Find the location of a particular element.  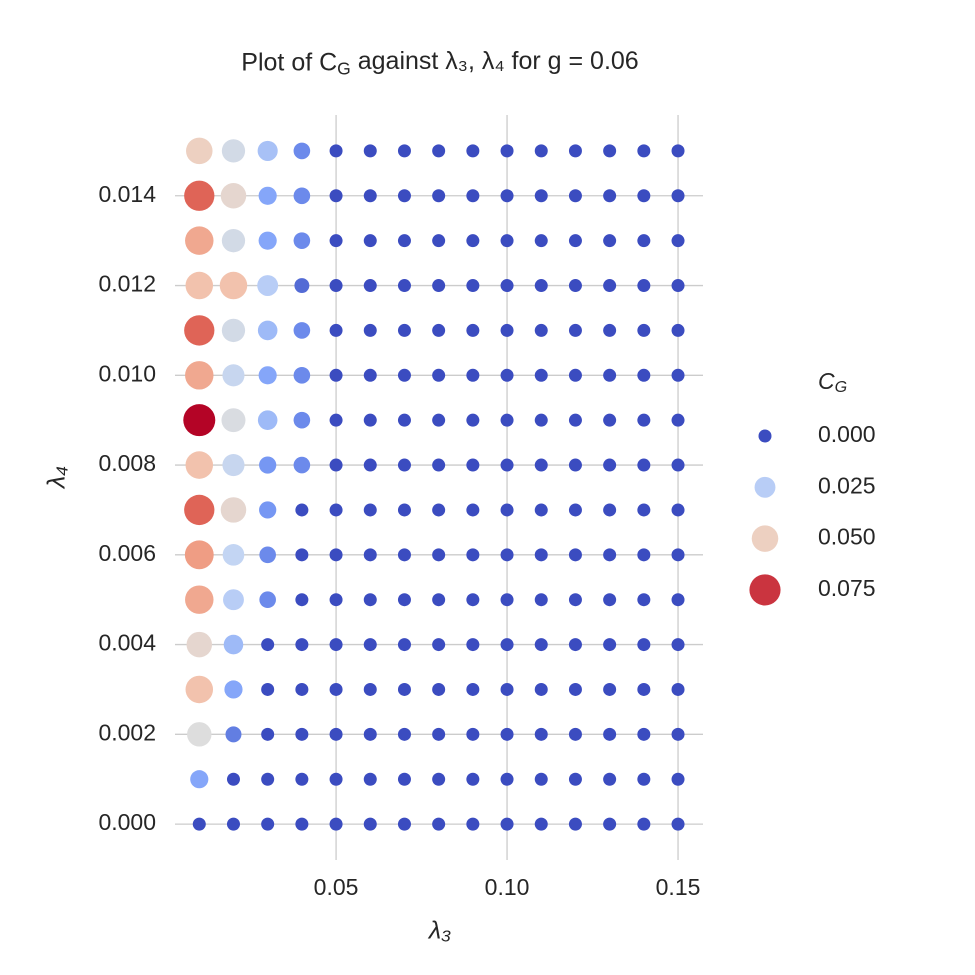

legend-label: 0.000 is located at coordinates (847, 434).